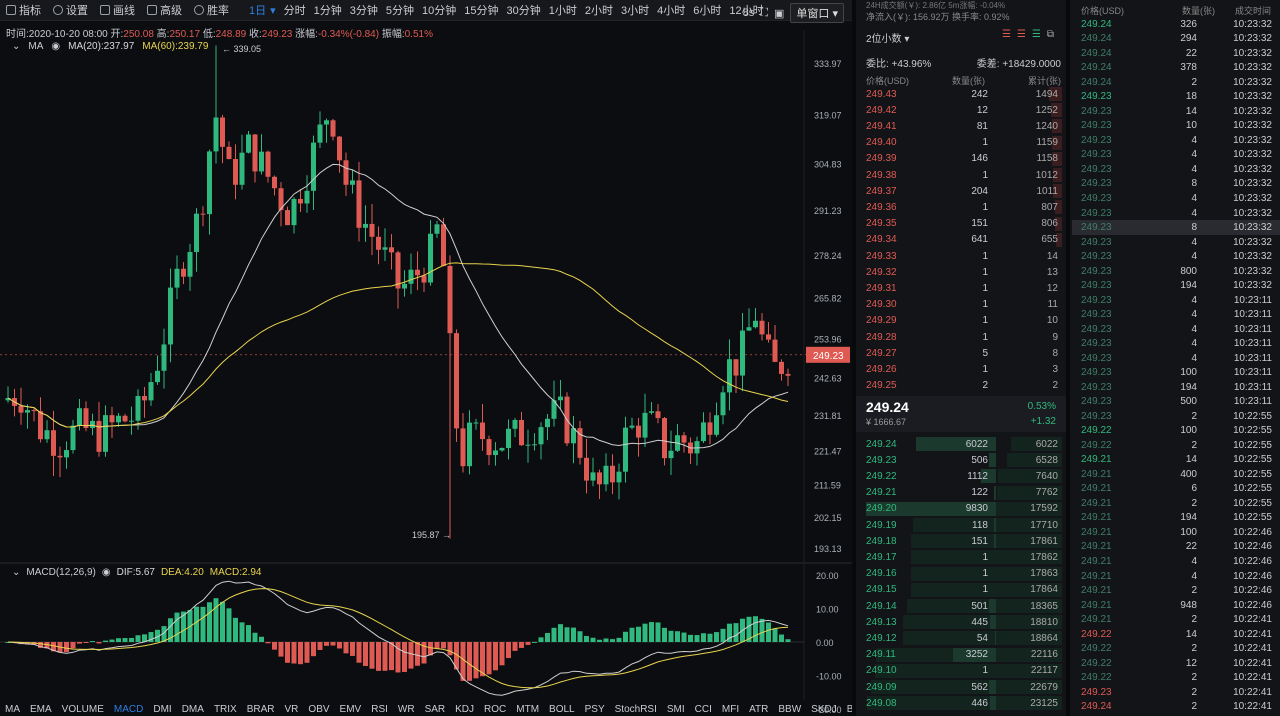 The height and width of the screenshot is (716, 1280). I want to click on ask-row: 249.32 1 13, so click(961, 272).